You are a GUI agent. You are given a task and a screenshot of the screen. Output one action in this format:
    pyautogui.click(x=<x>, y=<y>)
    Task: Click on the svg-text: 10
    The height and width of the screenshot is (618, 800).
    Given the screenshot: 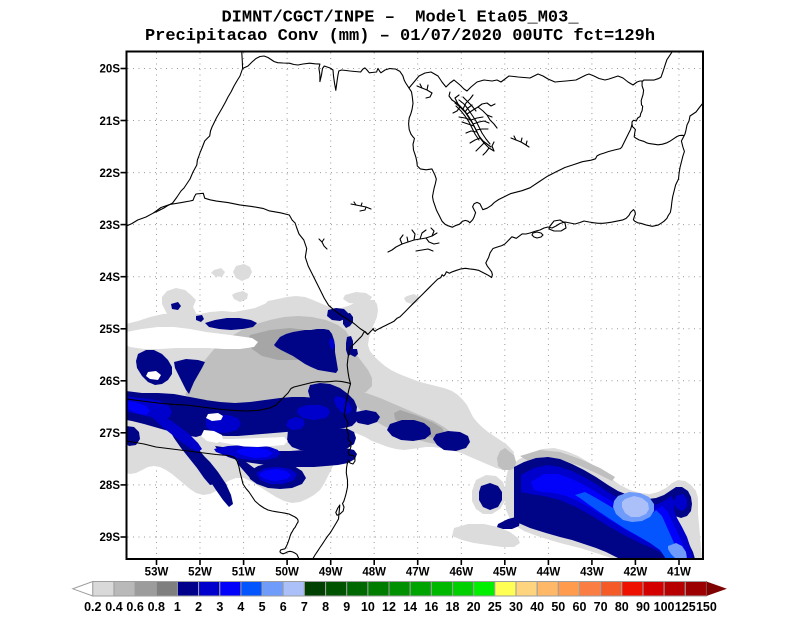 What is the action you would take?
    pyautogui.click(x=368, y=607)
    